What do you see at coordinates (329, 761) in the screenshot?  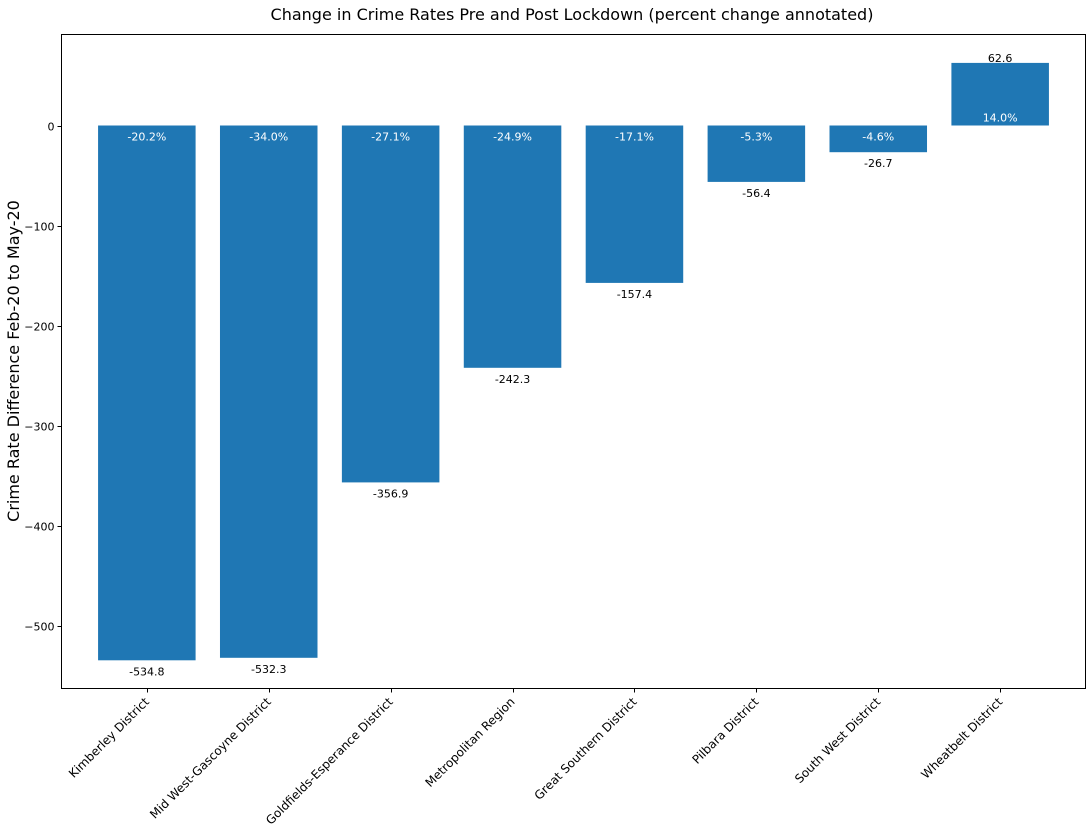 I see `x-tick-label-3: Goldfields-Esperance District` at bounding box center [329, 761].